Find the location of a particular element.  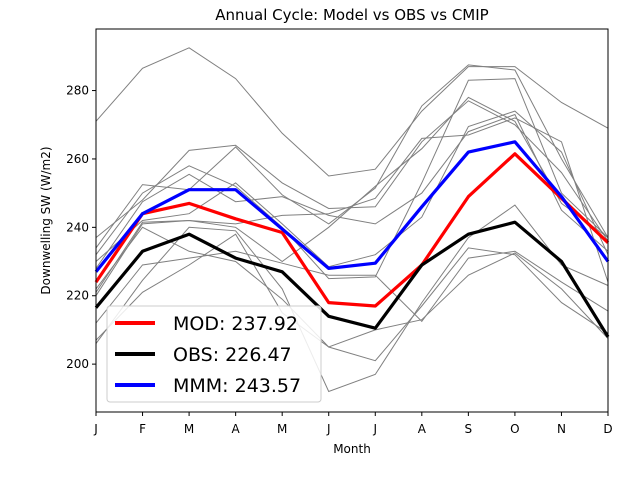

x-tick-label: F is located at coordinates (142, 429).